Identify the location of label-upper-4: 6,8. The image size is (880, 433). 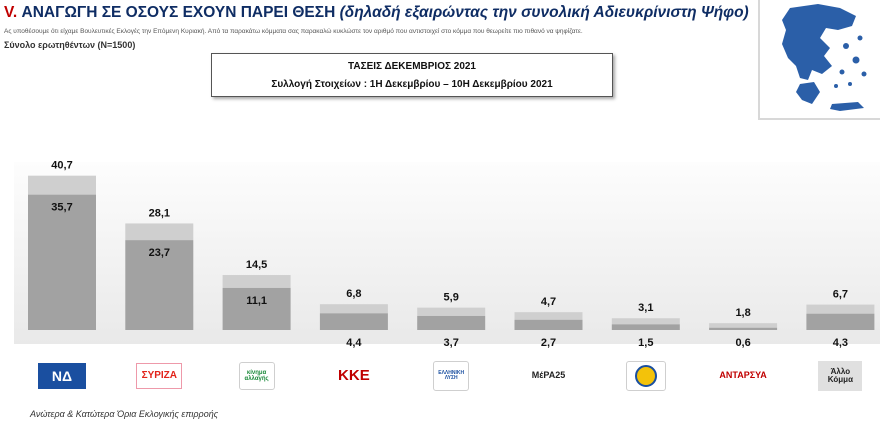
(353, 294).